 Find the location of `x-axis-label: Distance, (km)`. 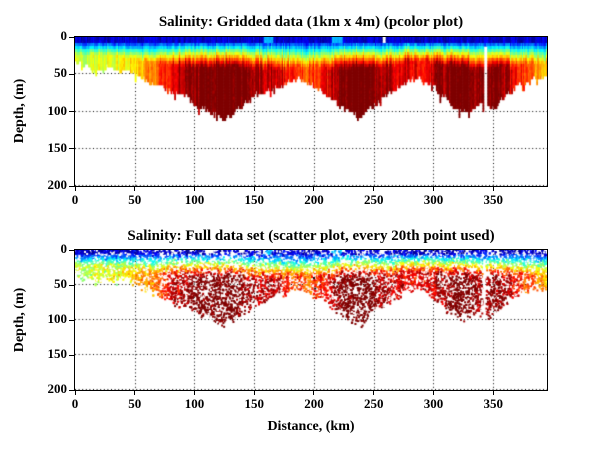

x-axis-label: Distance, (km) is located at coordinates (311, 426).